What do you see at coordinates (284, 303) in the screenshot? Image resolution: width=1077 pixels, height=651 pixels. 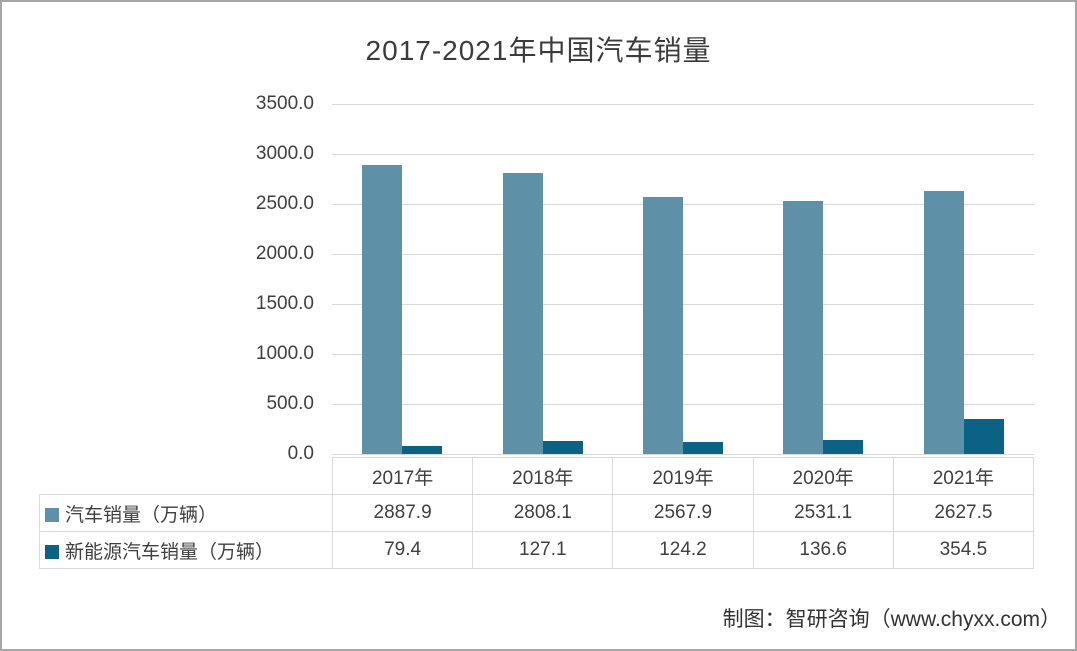 I see `y-axis-tick-label: 1500.0` at bounding box center [284, 303].